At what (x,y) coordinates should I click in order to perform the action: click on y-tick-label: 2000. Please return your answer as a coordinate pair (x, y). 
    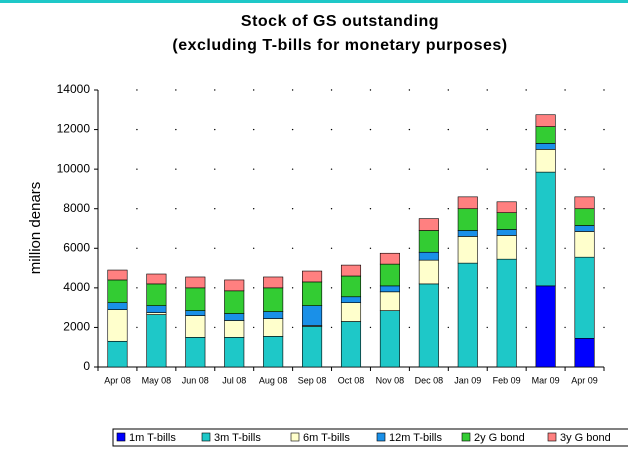
    Looking at the image, I should click on (76, 327).